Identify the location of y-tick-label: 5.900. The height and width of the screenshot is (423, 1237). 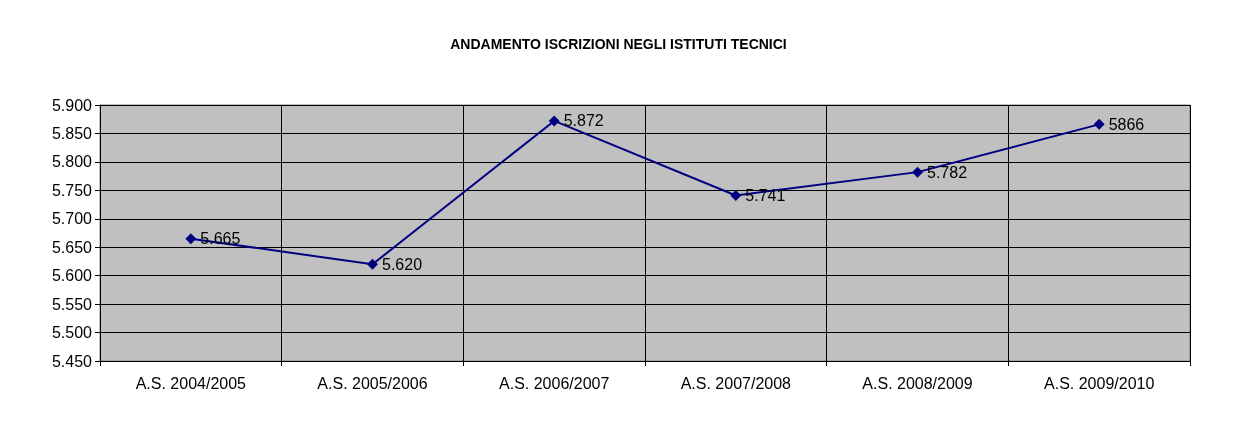
(72, 105).